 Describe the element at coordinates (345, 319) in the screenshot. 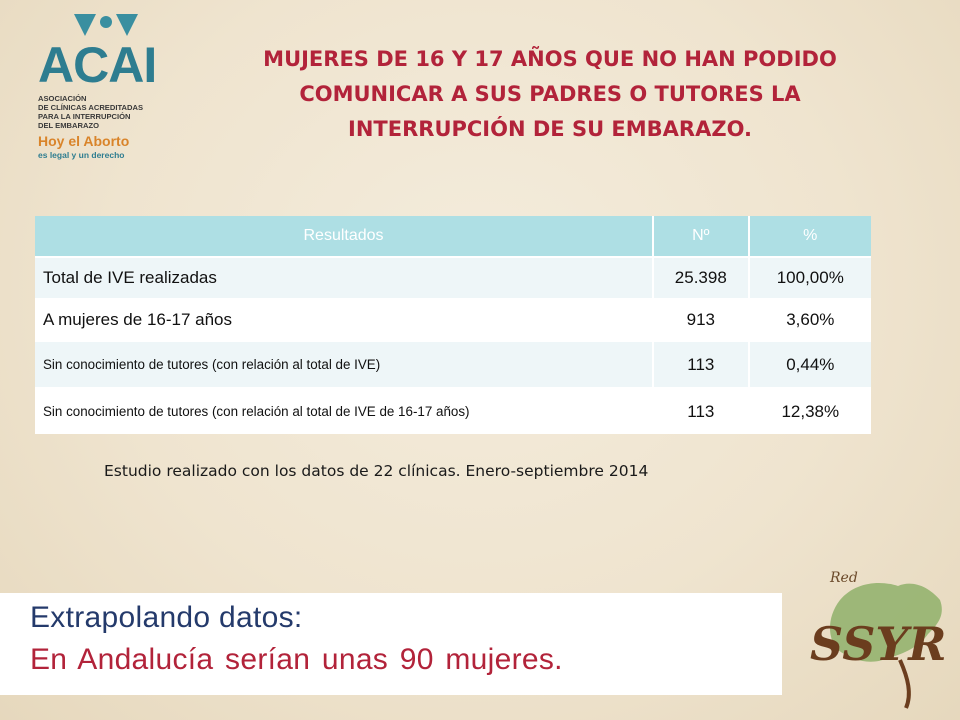

I see `row-label: A mujeres de 16-17 años` at that location.